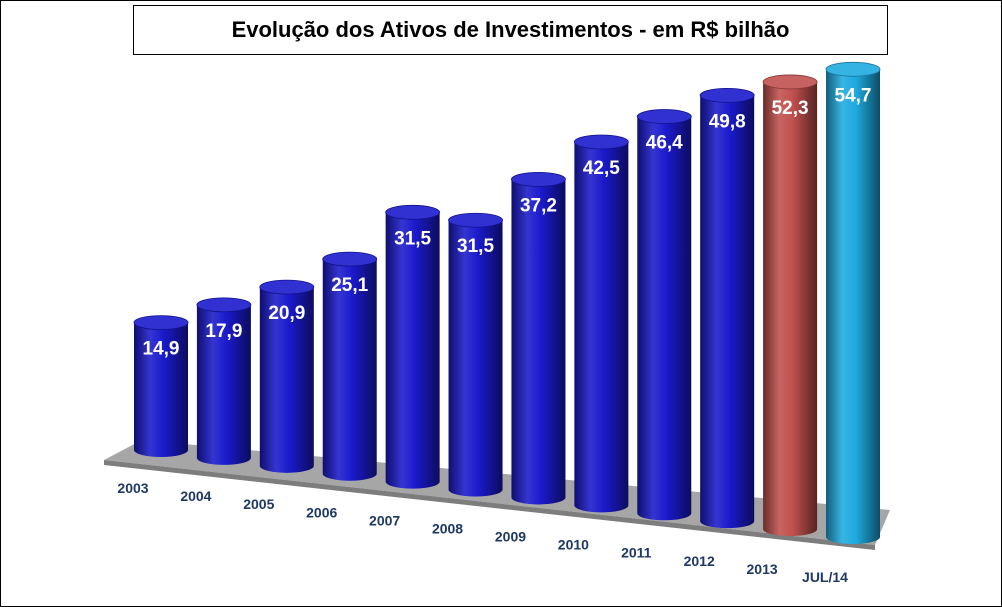  I want to click on category-label: JUL/14, so click(825, 577).